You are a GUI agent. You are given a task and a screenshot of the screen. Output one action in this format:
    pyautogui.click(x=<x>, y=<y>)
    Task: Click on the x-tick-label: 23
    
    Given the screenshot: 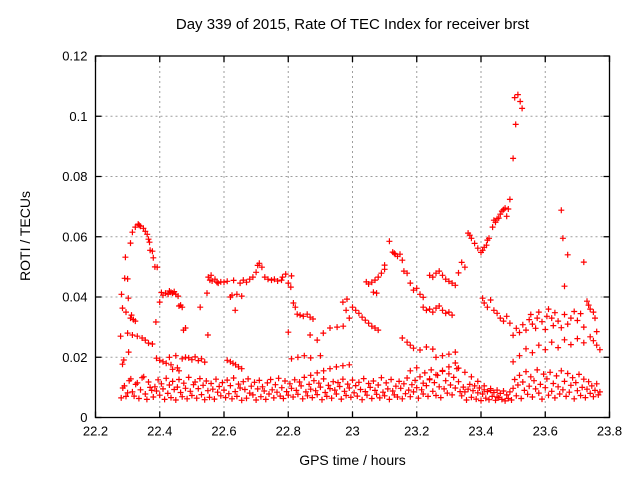 What is the action you would take?
    pyautogui.click(x=352, y=431)
    